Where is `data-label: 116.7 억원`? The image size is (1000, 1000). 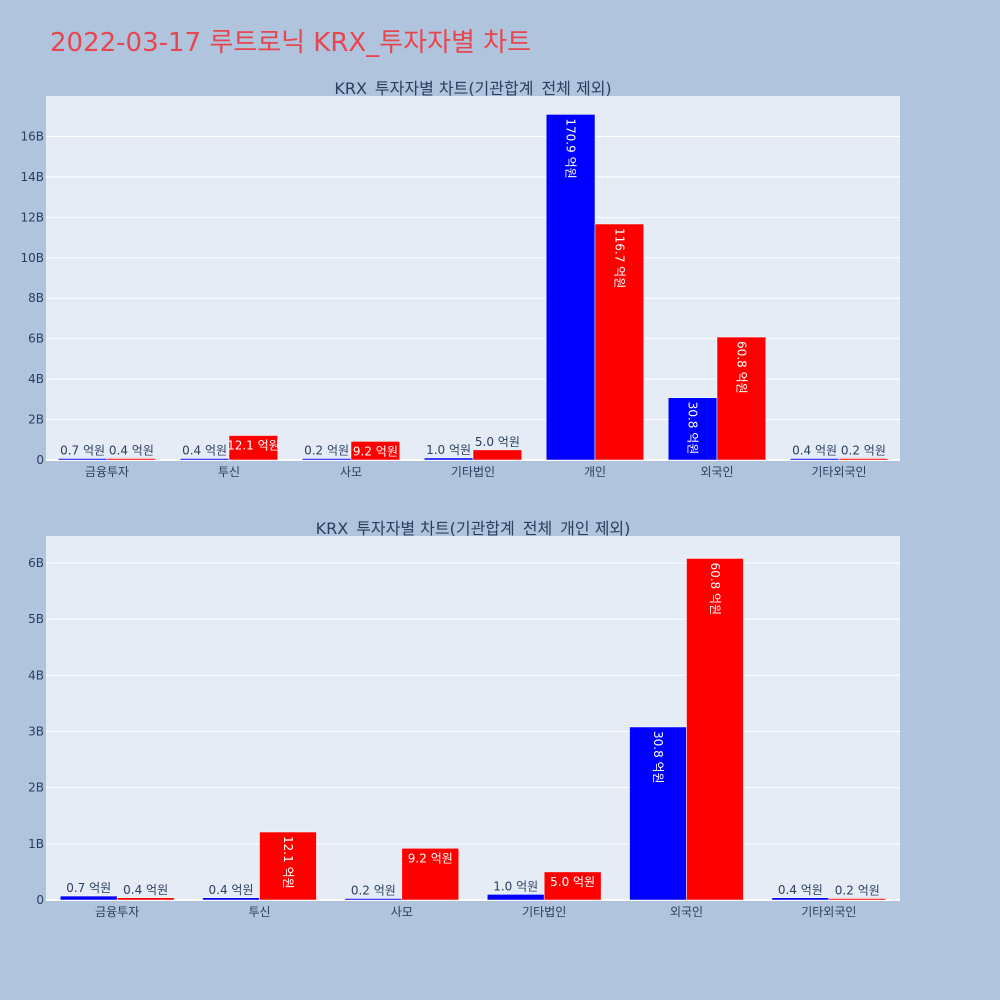 data-label: 116.7 억원 is located at coordinates (619, 258).